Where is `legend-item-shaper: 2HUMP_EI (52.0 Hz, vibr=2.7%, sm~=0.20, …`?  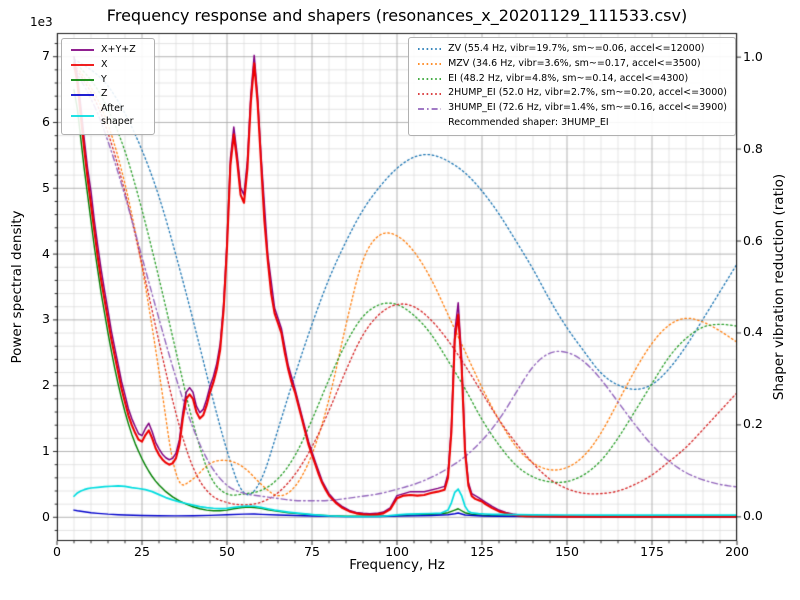 legend-item-shaper: 2HUMP_EI (52.0 Hz, vibr=2.7%, sm~=0.20, … is located at coordinates (572, 93).